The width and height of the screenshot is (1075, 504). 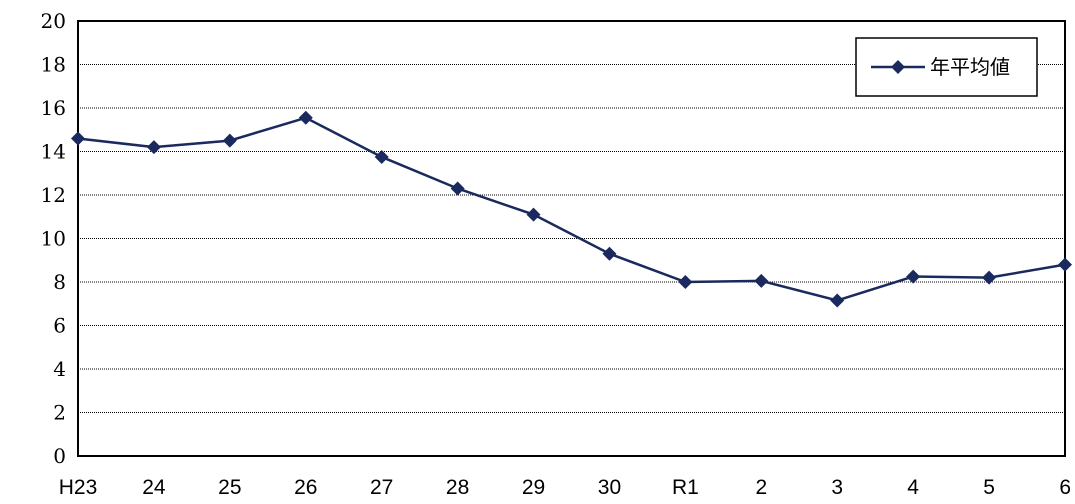 What do you see at coordinates (53, 108) in the screenshot?
I see `y-tick-label: 16` at bounding box center [53, 108].